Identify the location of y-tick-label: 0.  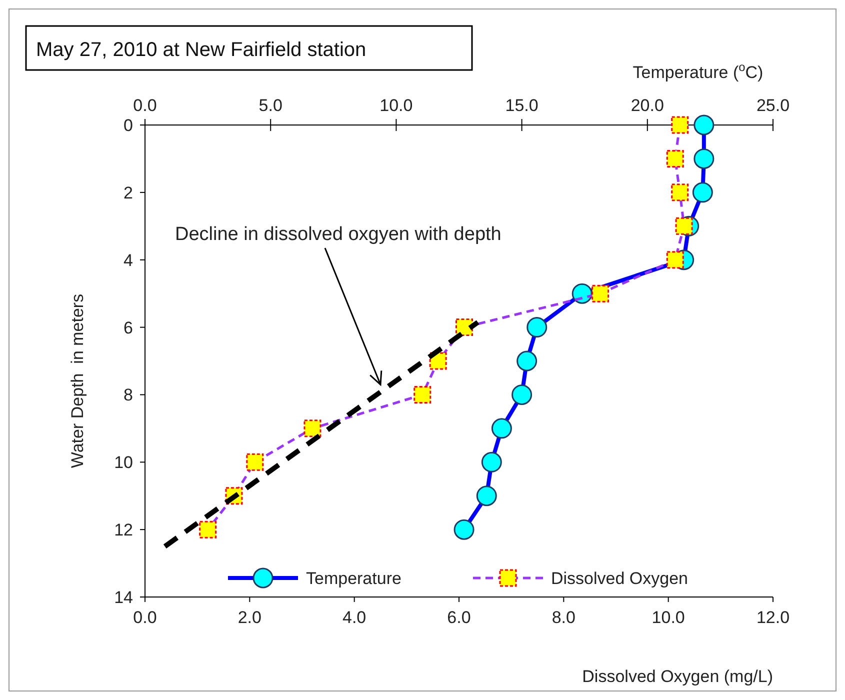
(128, 125).